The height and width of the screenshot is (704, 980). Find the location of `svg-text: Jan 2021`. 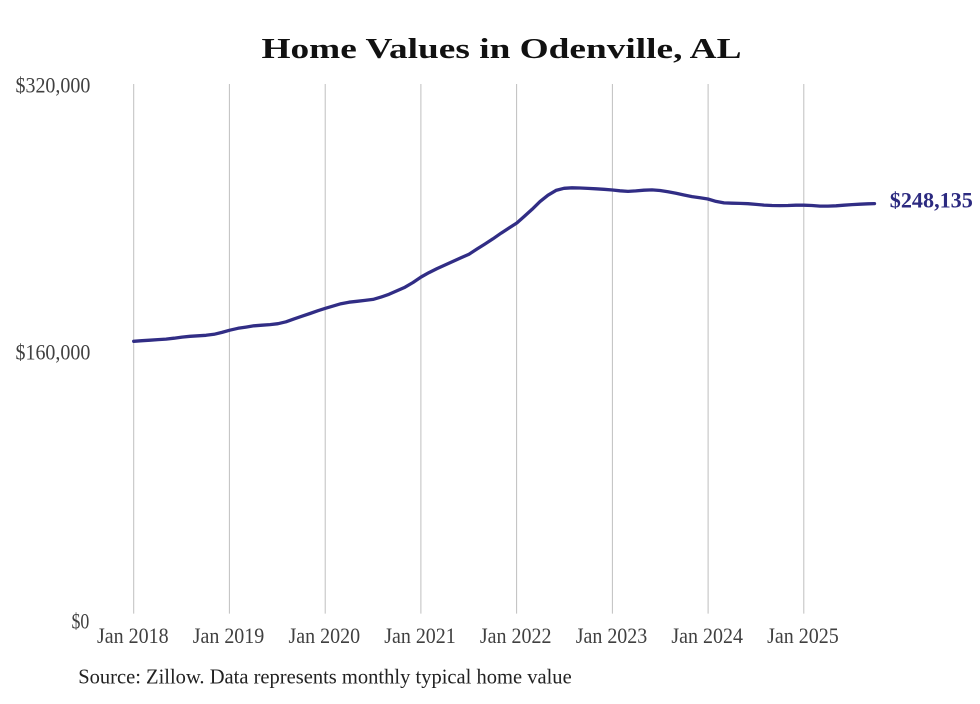

svg-text: Jan 2021 is located at coordinates (420, 635).